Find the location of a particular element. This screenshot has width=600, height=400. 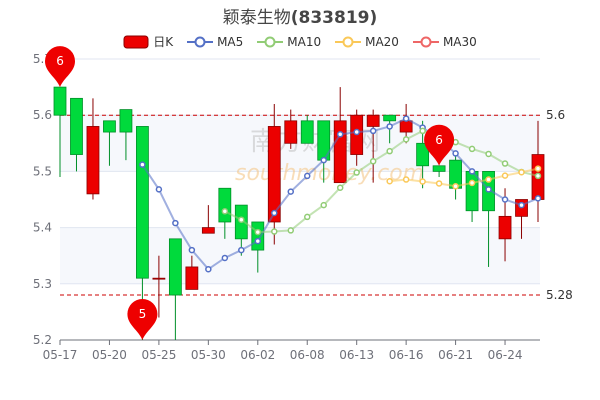

legend: 日K MA5 MA10 MA20 MA30 is located at coordinates (300, 41).